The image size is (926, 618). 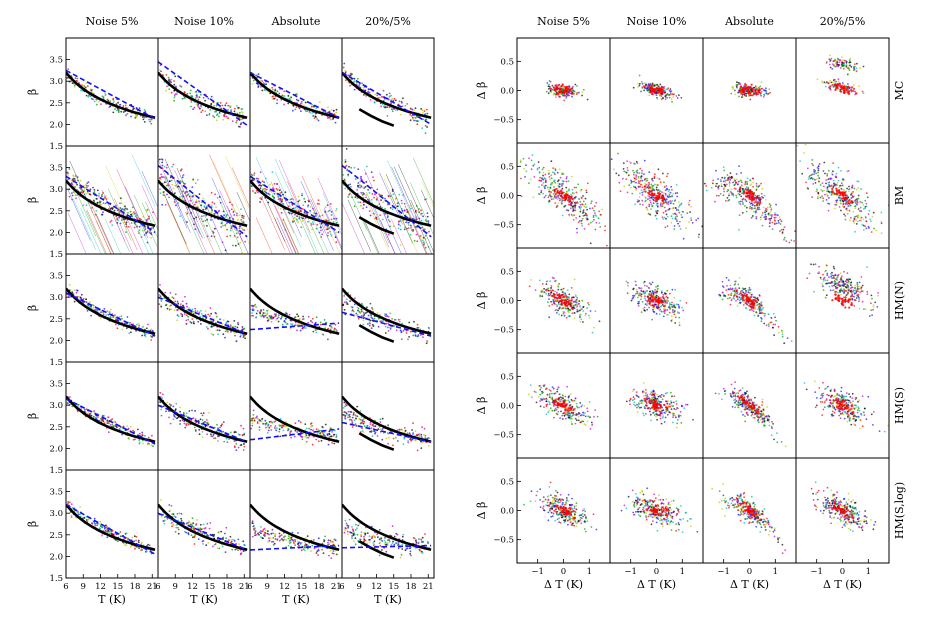 I want to click on residual-core-point, so click(x=566, y=87).